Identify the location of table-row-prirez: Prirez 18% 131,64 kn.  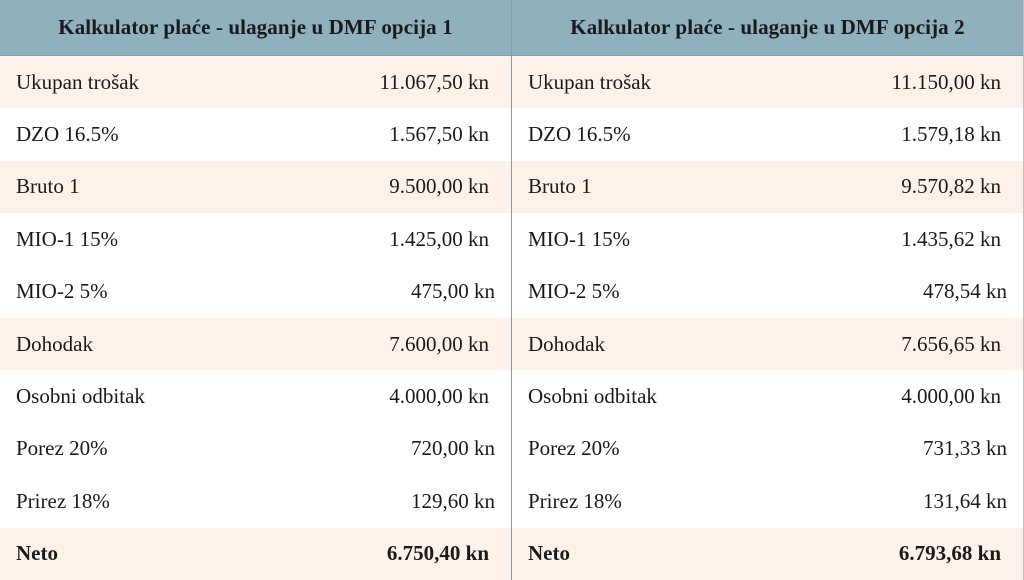
(767, 501).